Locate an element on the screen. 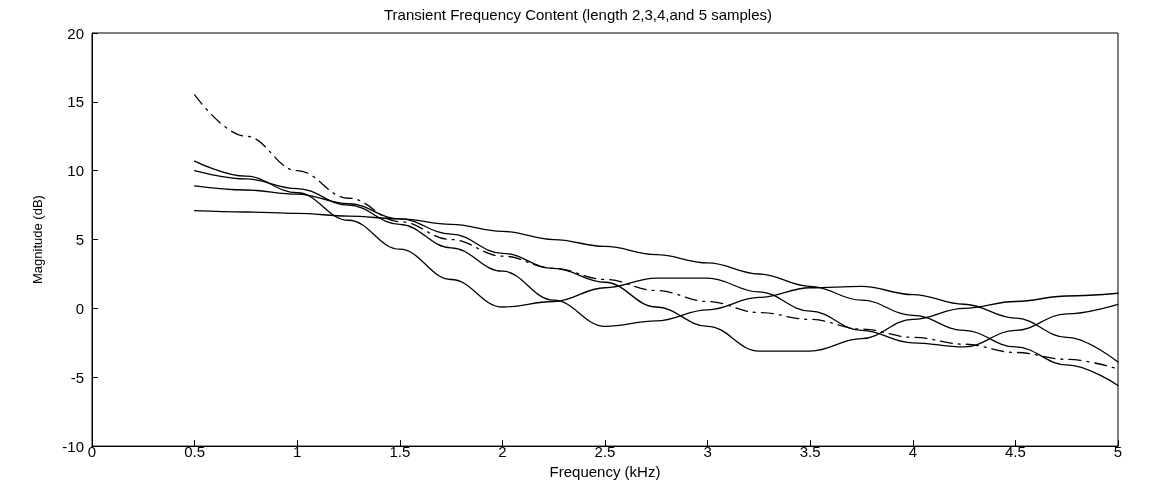  chart-title: Transient Frequency Content (length 2,3,4,and 5 samples) is located at coordinates (578, 14).